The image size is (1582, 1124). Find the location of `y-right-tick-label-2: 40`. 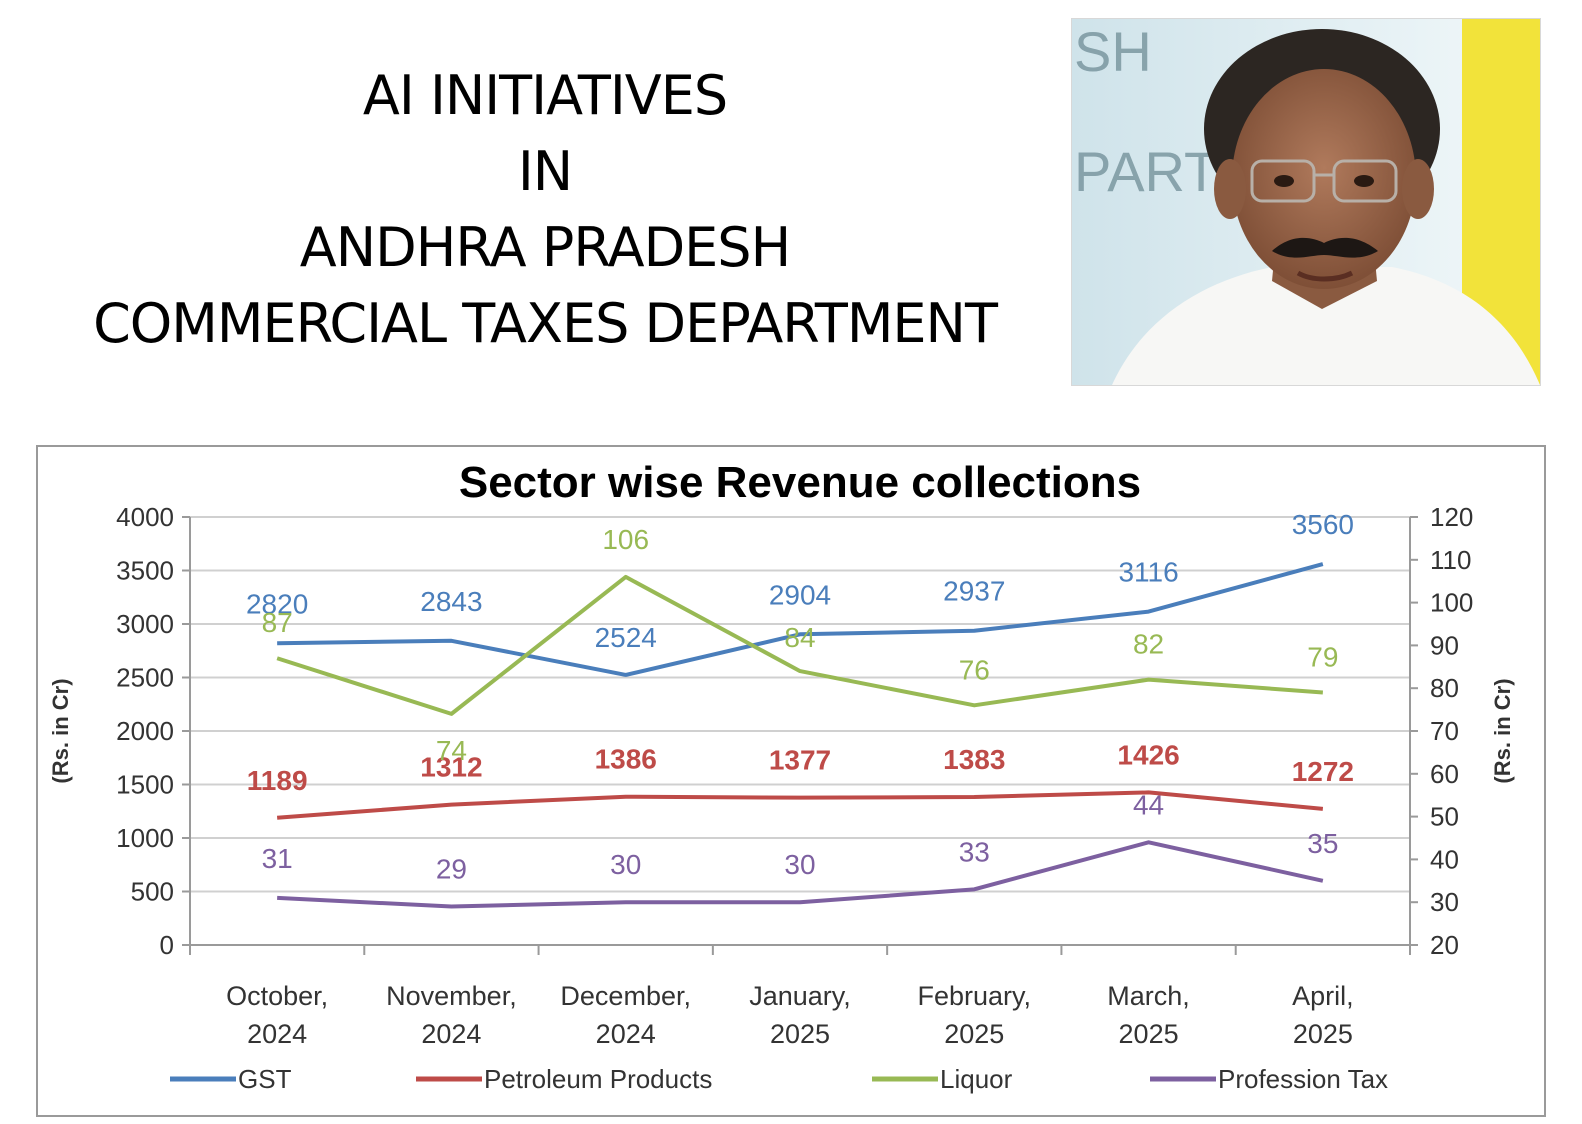

y-right-tick-label-2: 40 is located at coordinates (1444, 859).